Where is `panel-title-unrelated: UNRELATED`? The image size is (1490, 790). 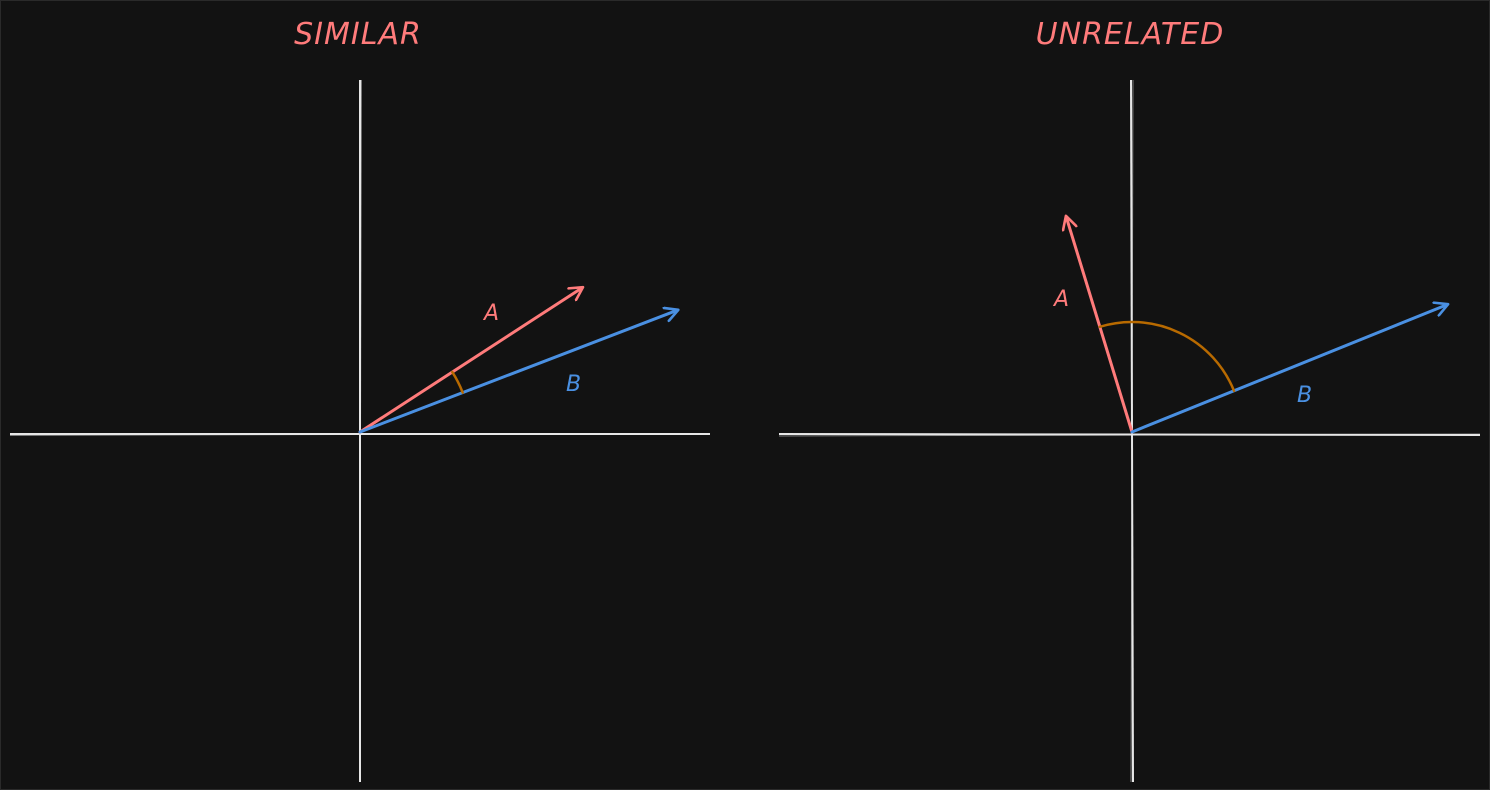 panel-title-unrelated: UNRELATED is located at coordinates (1130, 34).